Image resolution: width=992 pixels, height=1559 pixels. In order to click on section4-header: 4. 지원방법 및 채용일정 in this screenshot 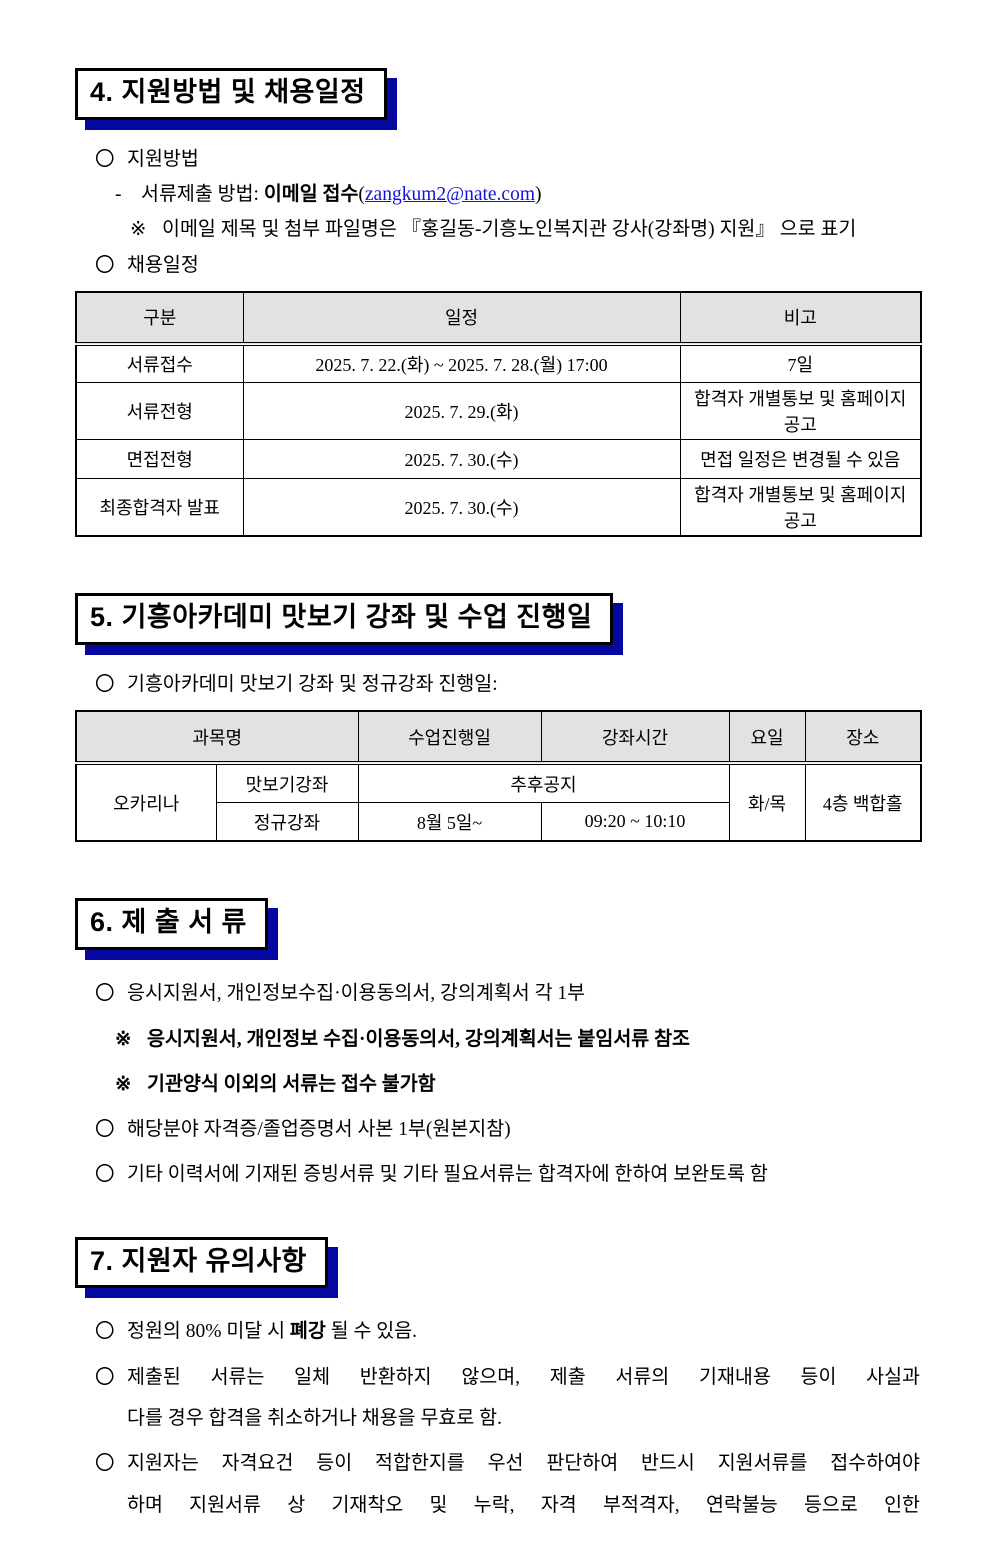, I will do `click(231, 94)`.